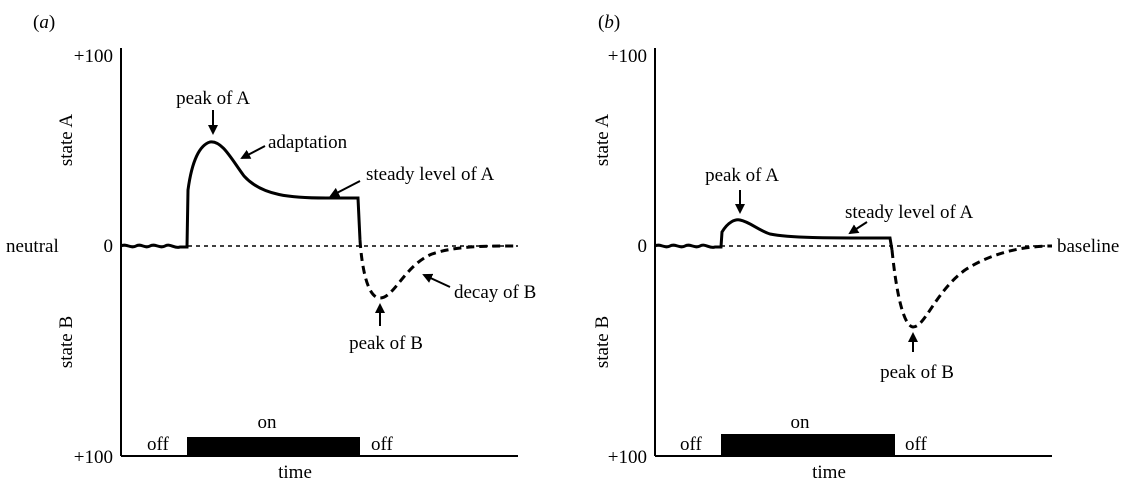 Image resolution: width=1134 pixels, height=481 pixels. I want to click on panel-a-top-value: +100, so click(93, 56).